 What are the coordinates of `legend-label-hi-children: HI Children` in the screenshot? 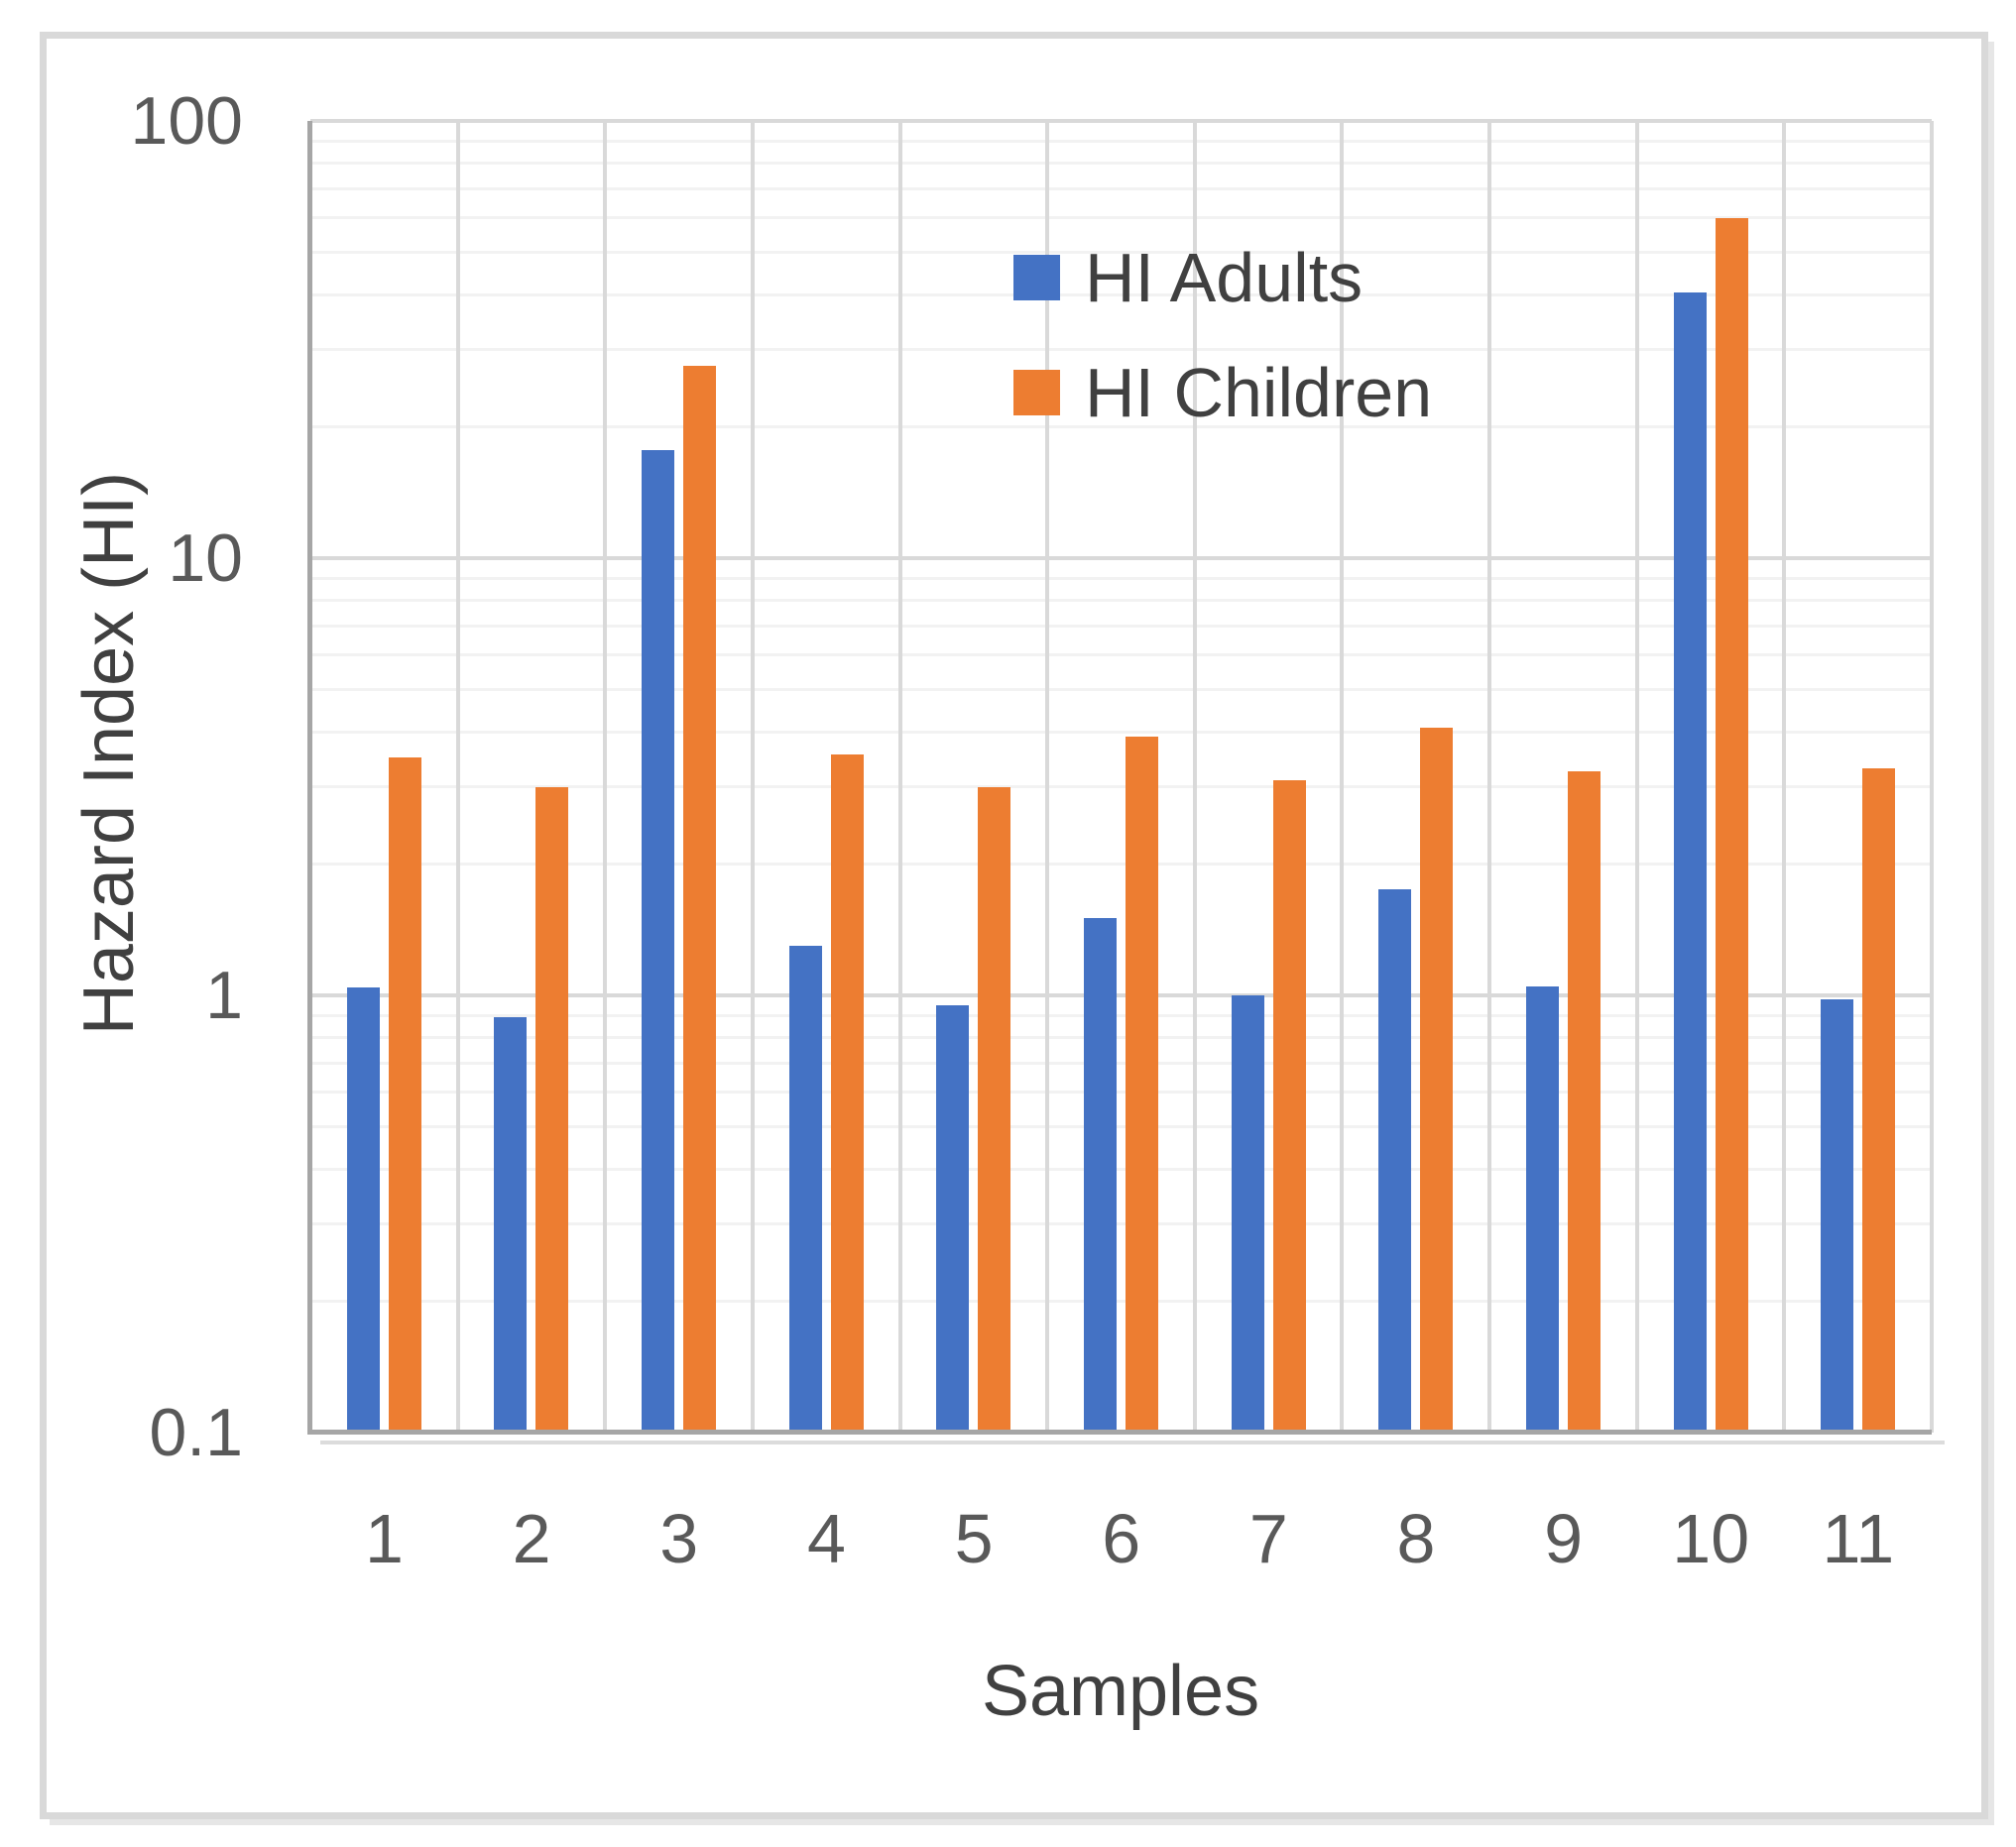 It's located at (1259, 392).